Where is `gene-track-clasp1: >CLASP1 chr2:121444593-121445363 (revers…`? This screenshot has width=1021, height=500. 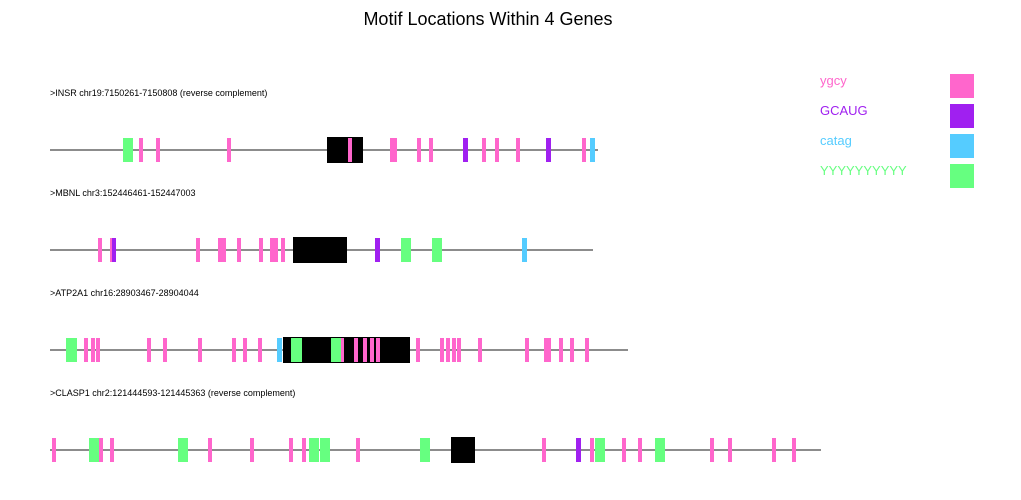
gene-track-clasp1: >CLASP1 chr2:121444593-121445363 (revers… is located at coordinates (435, 425).